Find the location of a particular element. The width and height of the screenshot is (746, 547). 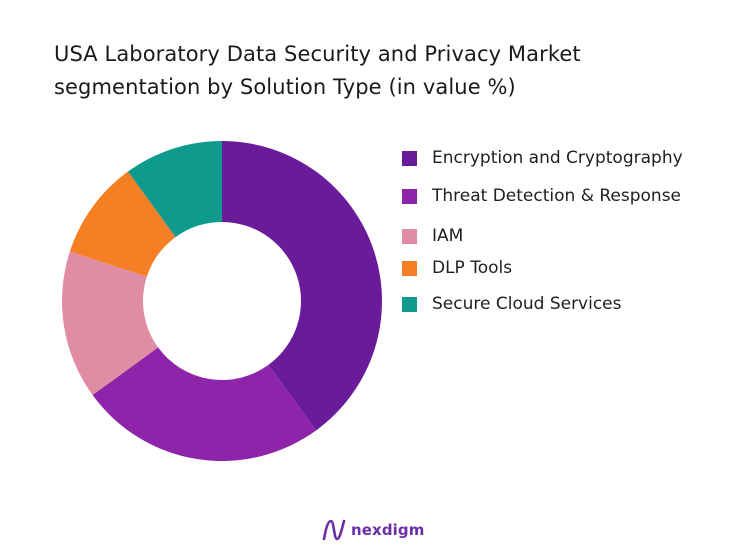

legend-item-dlp: DLP Tools is located at coordinates (457, 268).